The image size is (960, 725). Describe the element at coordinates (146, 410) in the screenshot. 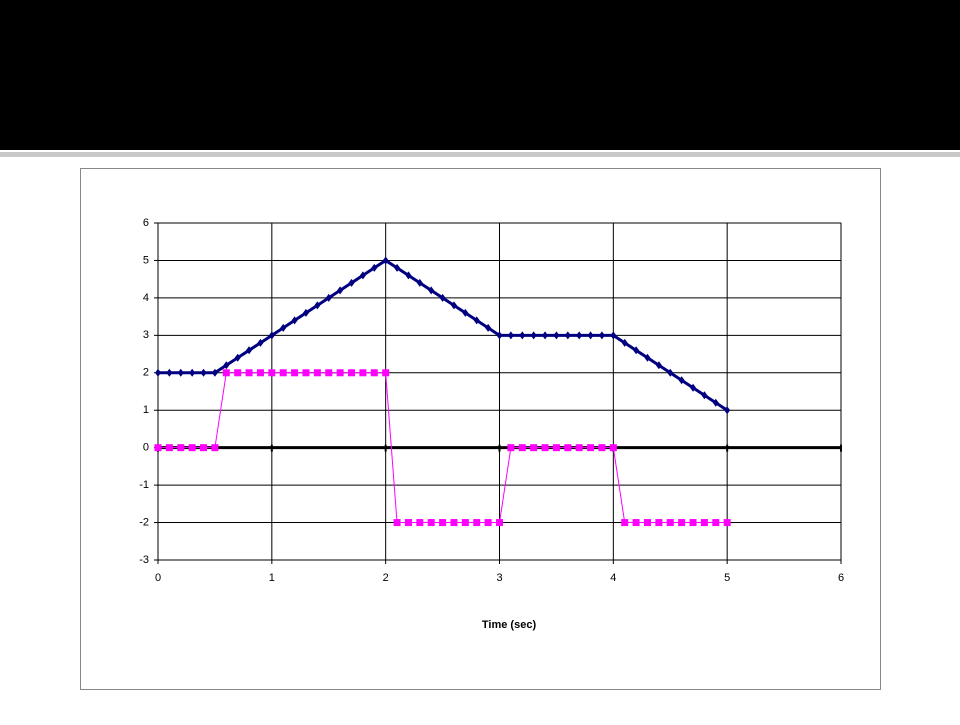

I see `y-tick-label: 1` at that location.